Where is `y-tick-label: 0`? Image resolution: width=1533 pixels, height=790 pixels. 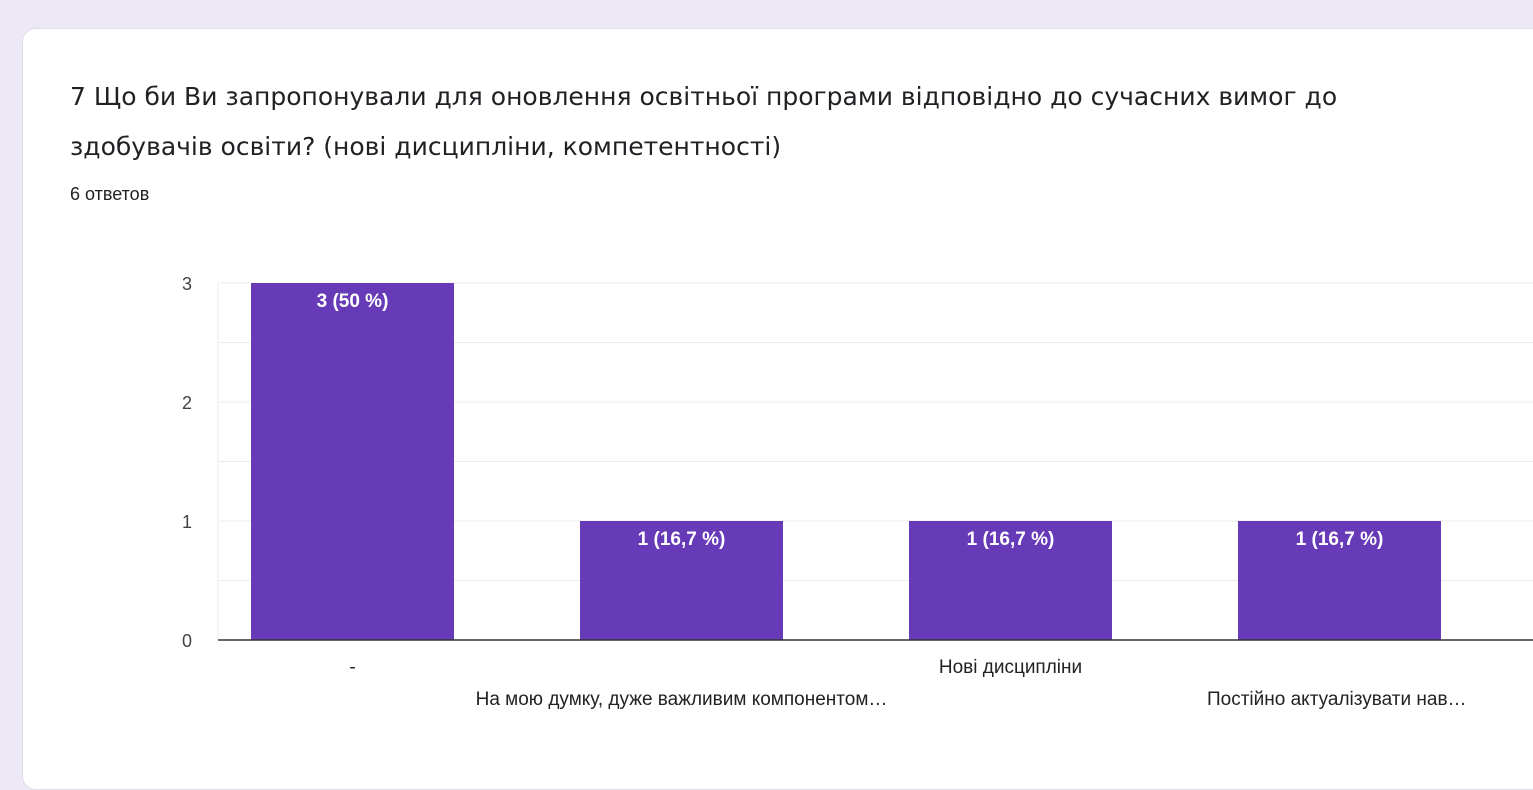 y-tick-label: 0 is located at coordinates (187, 641).